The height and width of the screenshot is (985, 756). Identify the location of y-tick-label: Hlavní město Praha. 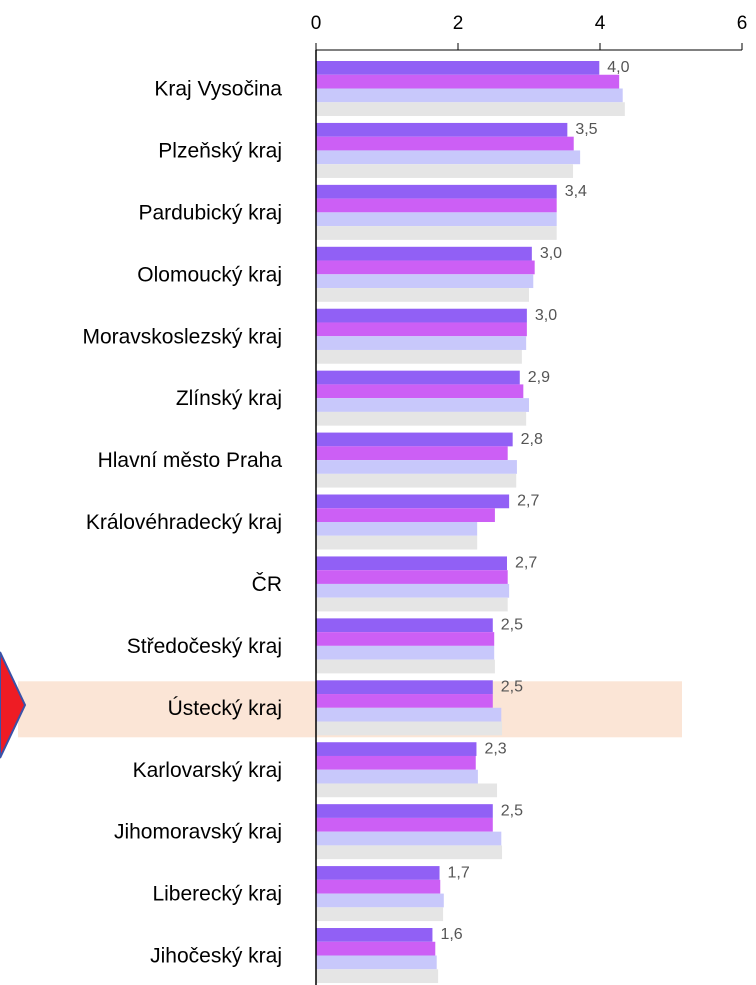
(190, 460).